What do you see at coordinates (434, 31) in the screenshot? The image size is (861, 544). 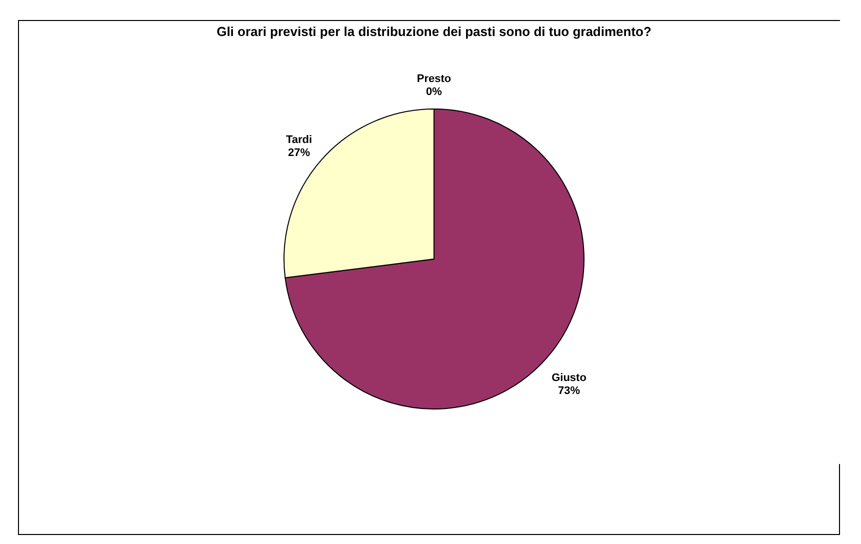 I see `chart-title: Gli orari previsti per la distribuzione dei pasti sono di tuo gradimento?` at bounding box center [434, 31].